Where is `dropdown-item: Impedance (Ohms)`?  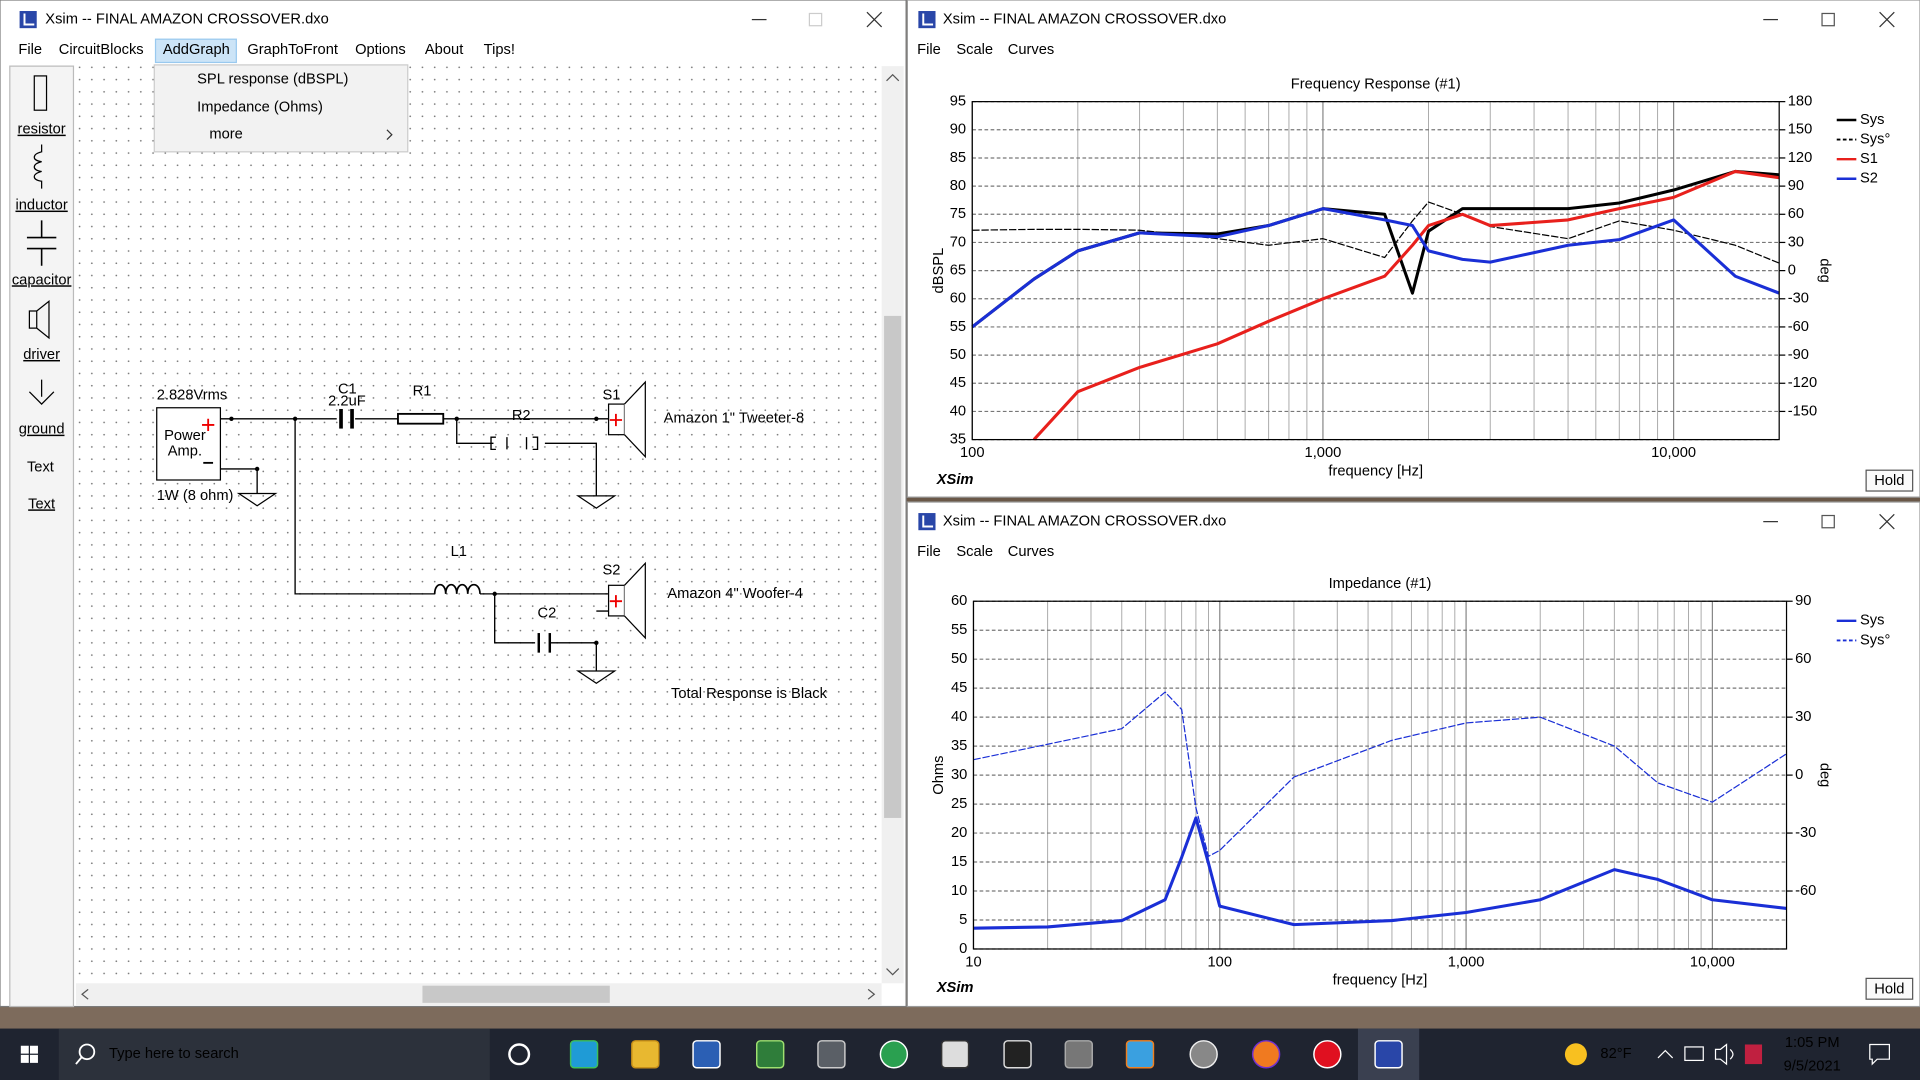
dropdown-item: Impedance (Ohms) is located at coordinates (260, 108).